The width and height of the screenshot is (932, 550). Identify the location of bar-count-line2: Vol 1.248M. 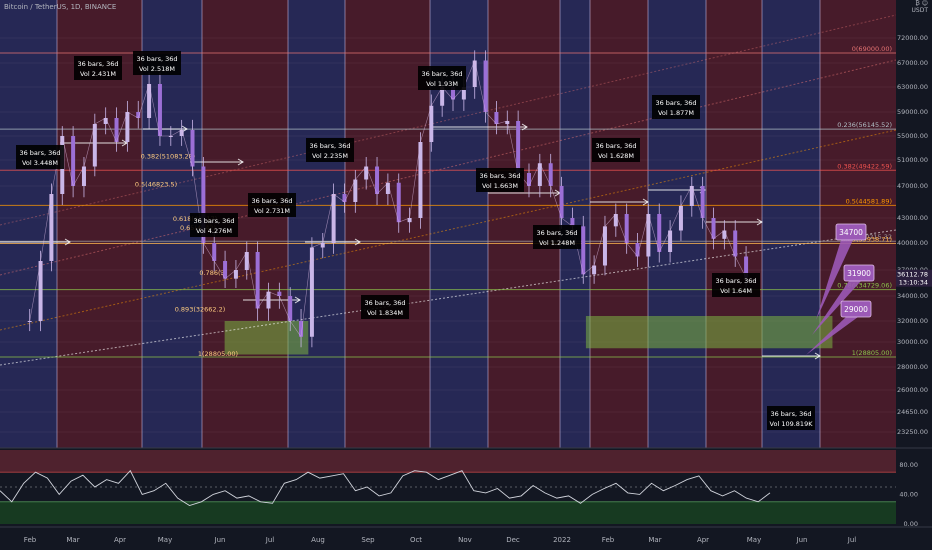
(557, 243).